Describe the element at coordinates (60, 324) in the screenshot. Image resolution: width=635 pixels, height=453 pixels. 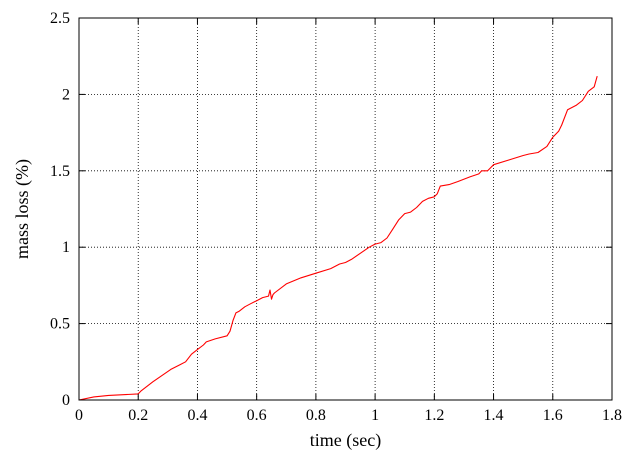
I see `y-tick-label: 0.5` at that location.